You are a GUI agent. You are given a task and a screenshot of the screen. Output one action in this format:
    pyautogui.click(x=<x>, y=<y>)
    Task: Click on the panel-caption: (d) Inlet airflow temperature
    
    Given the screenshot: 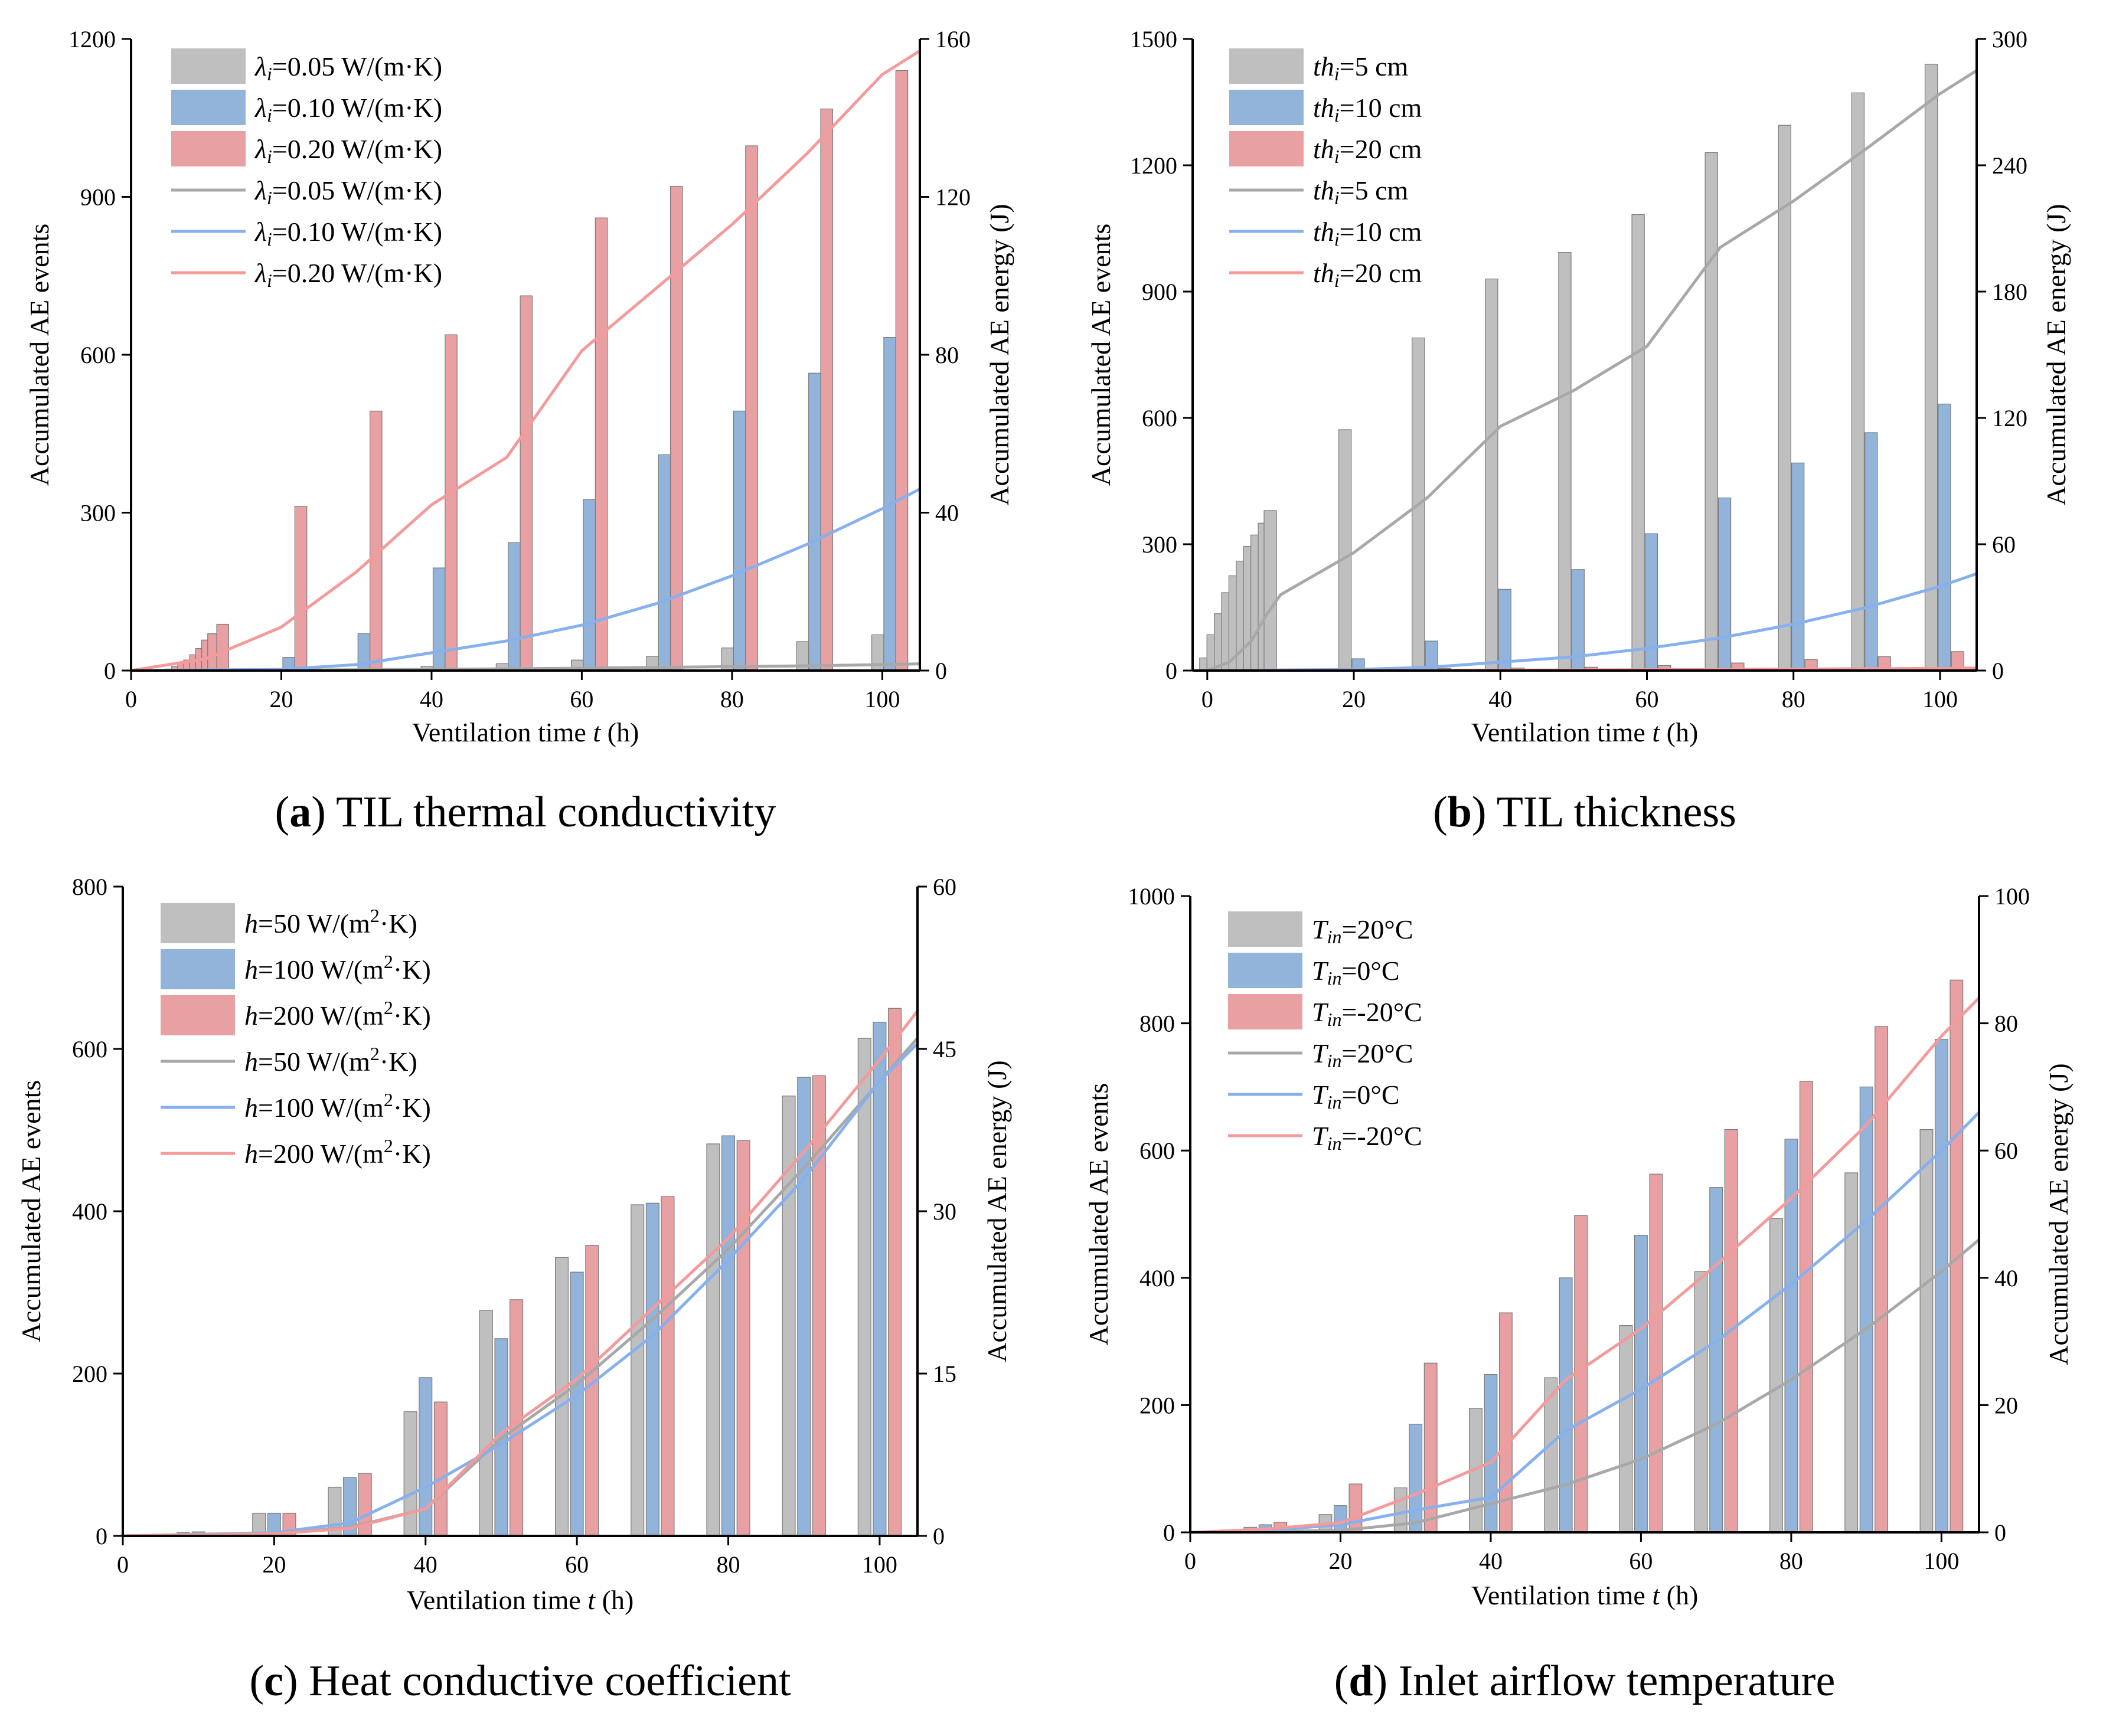 What is the action you would take?
    pyautogui.click(x=1585, y=1681)
    